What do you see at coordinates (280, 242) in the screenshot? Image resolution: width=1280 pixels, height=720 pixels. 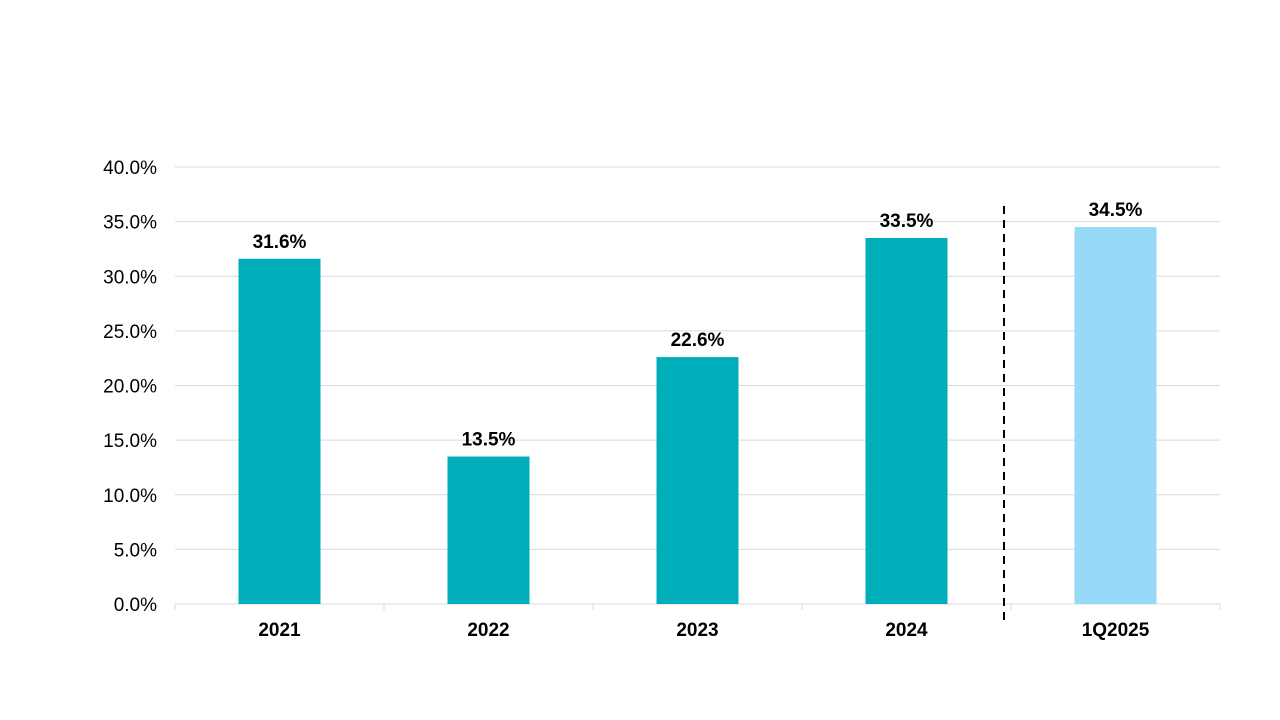 I see `data-label-2021: 31.6%` at bounding box center [280, 242].